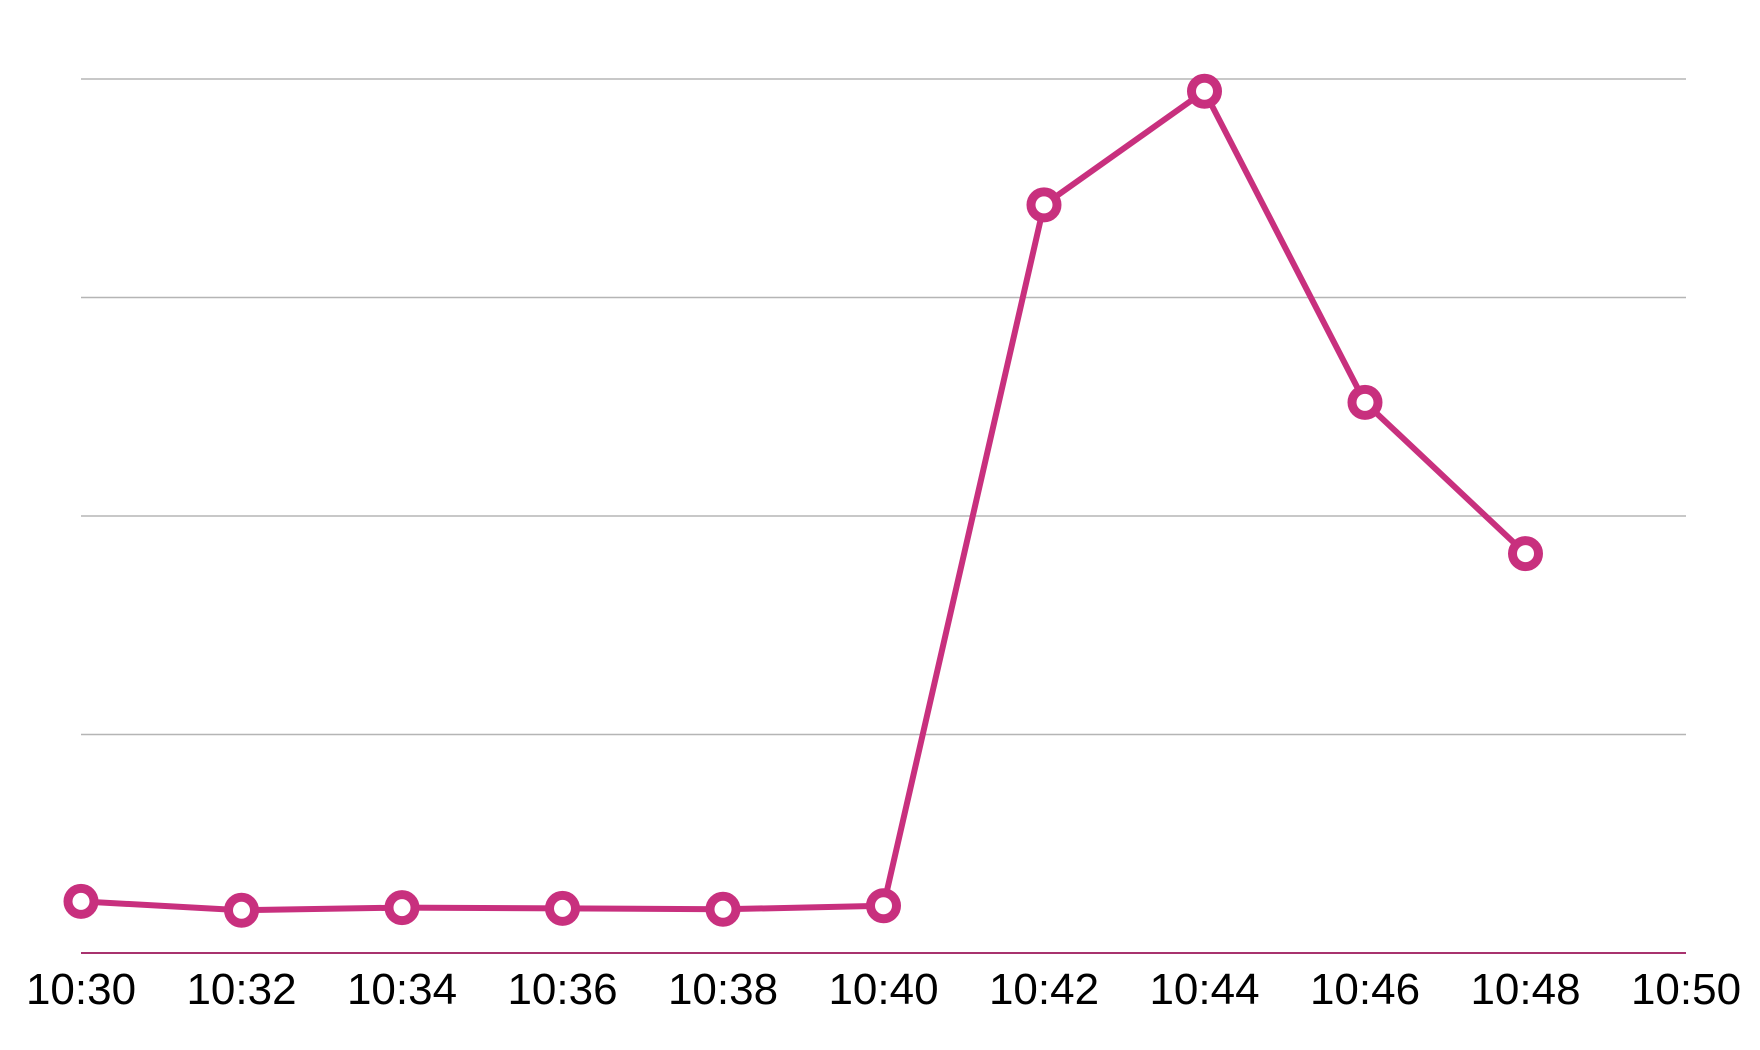 This screenshot has height=1050, width=1760. I want to click on x-tick-label-1032: 10:32, so click(241, 989).